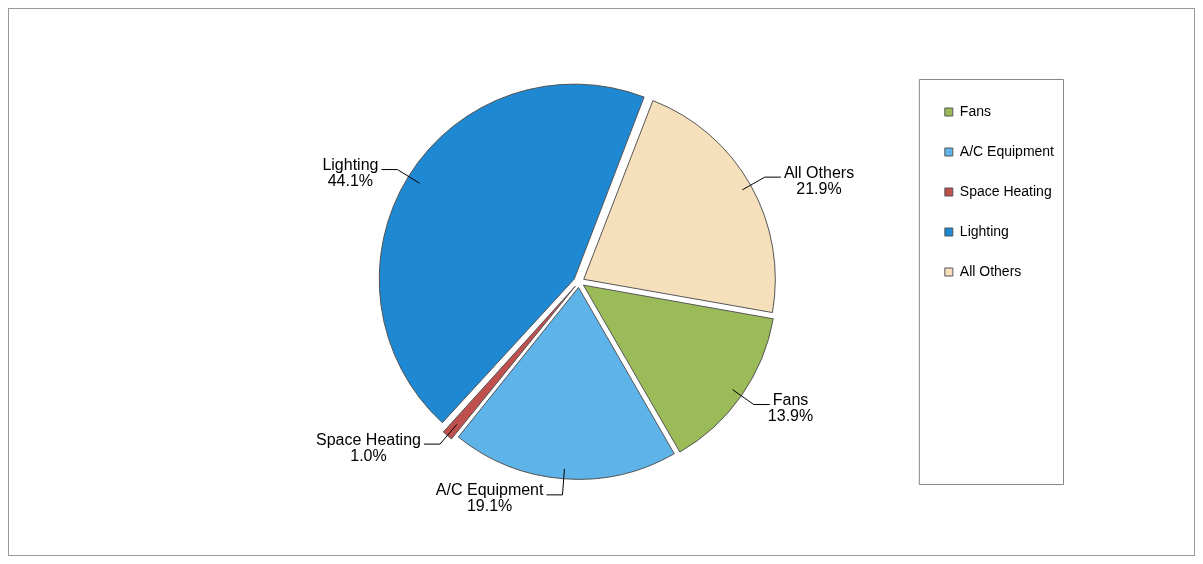 Image resolution: width=1203 pixels, height=564 pixels. Describe the element at coordinates (350, 164) in the screenshot. I see `slice-label: Lighting` at that location.